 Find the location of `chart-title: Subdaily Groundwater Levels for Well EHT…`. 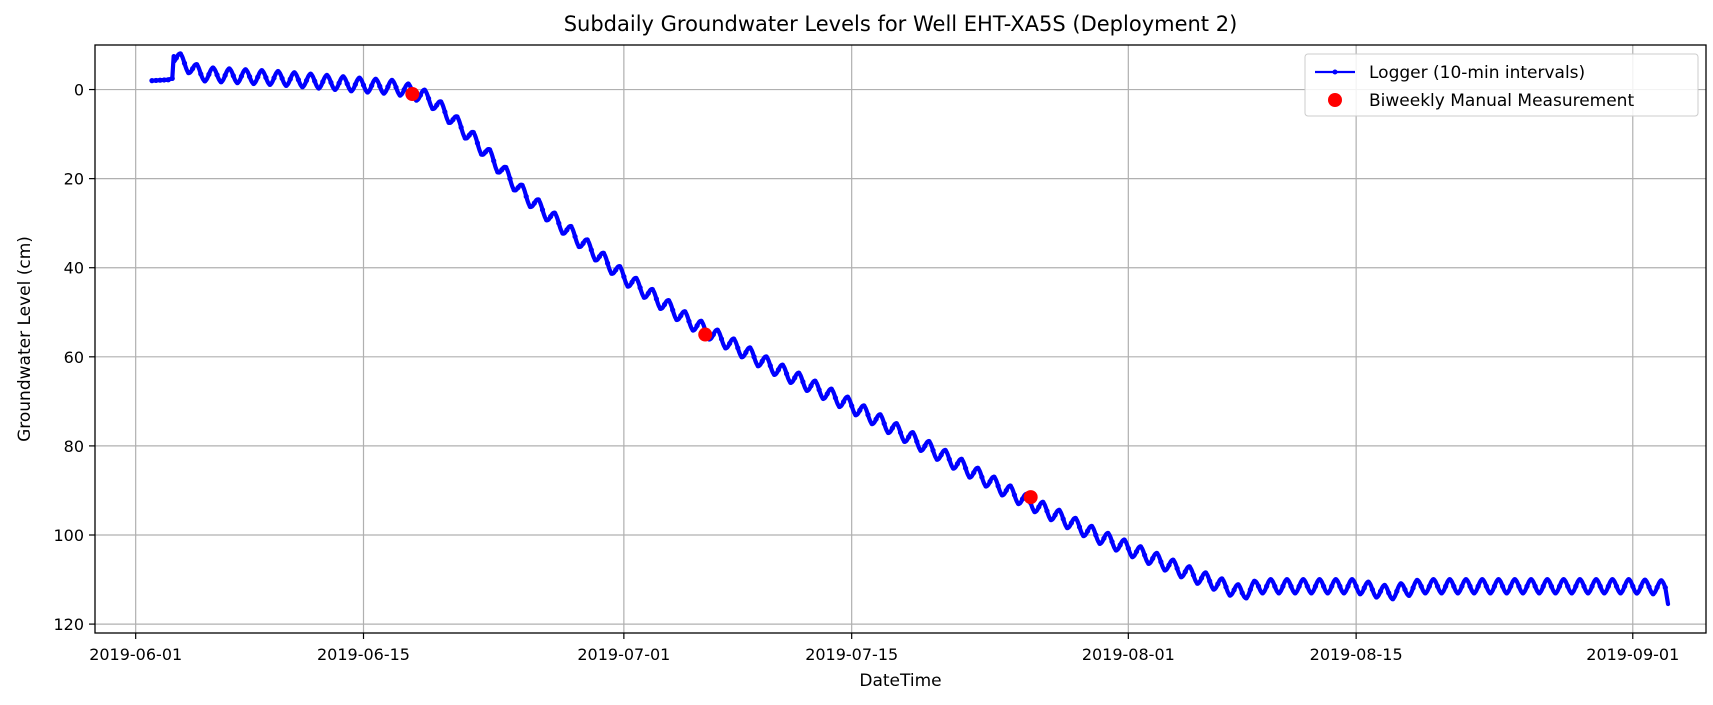

chart-title: Subdaily Groundwater Levels for Well EHT… is located at coordinates (901, 24).